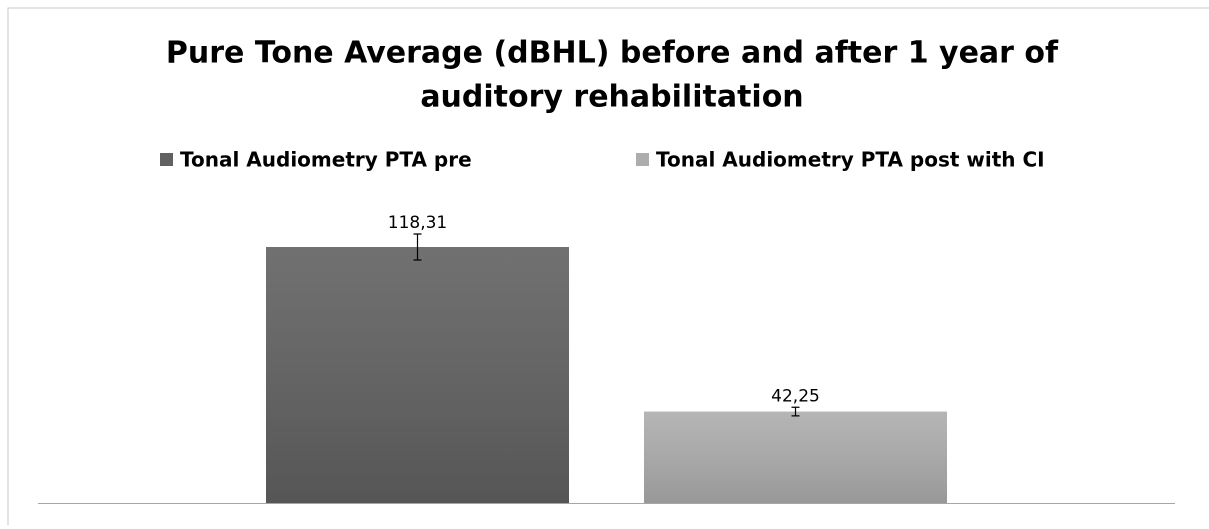 This screenshot has width=1209, height=529. Describe the element at coordinates (326, 160) in the screenshot. I see `legend-label: Tonal Audiometry PTA pre` at that location.